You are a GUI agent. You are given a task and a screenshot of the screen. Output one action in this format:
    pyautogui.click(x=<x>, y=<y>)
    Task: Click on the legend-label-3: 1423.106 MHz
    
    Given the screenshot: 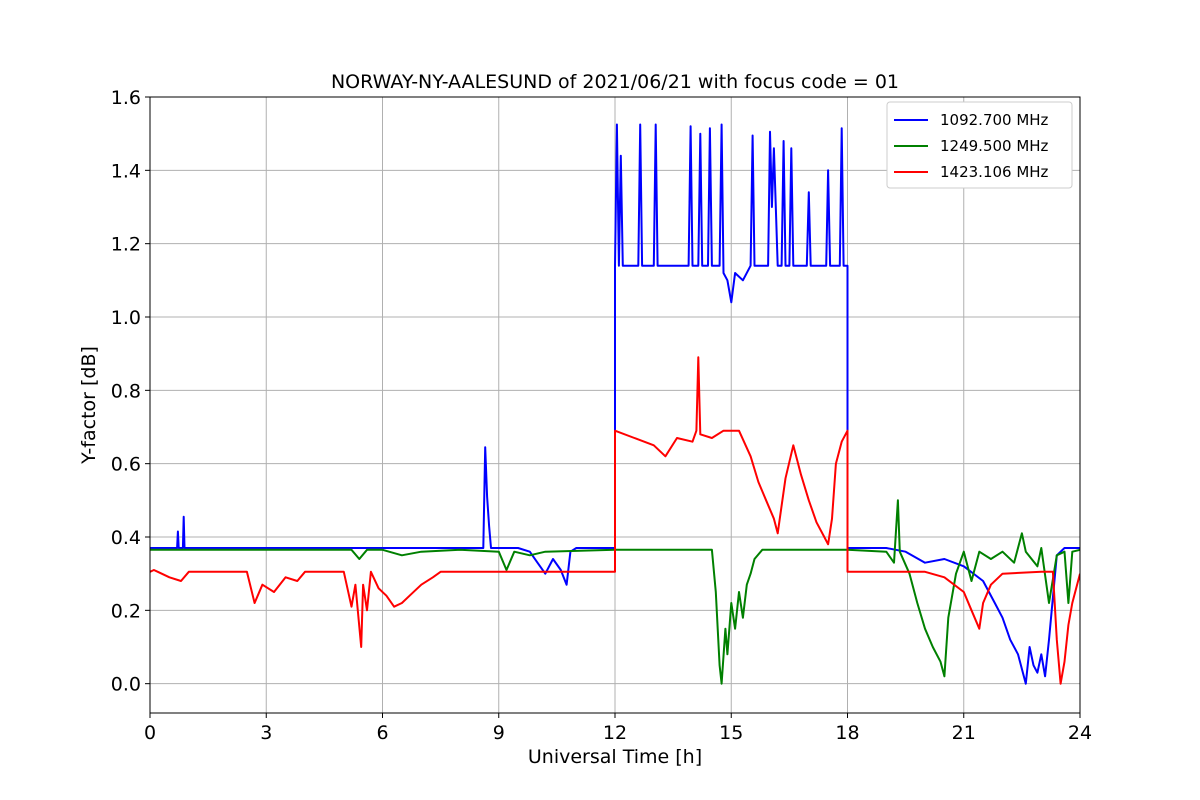 What is the action you would take?
    pyautogui.click(x=994, y=172)
    